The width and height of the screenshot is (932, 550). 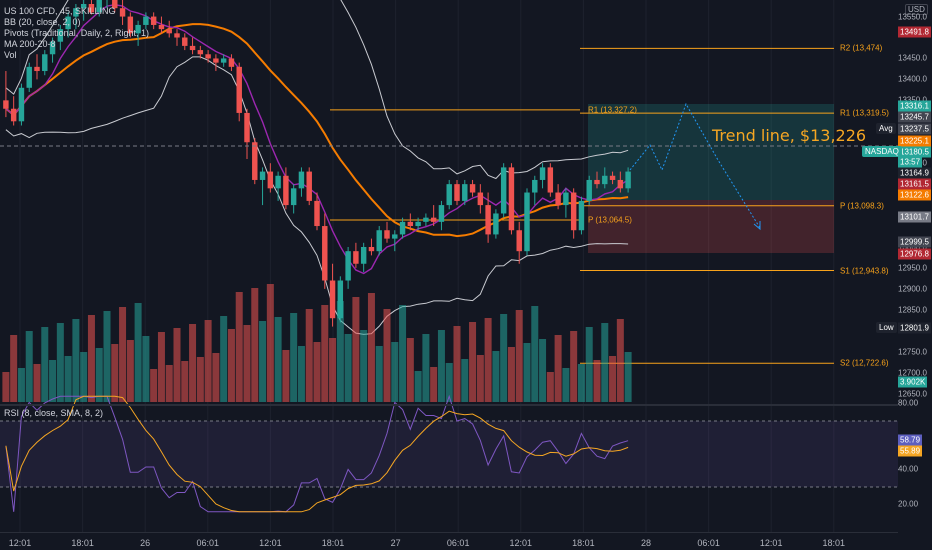 I want to click on trend-line-label: Trend line, $13,226, so click(x=789, y=135).